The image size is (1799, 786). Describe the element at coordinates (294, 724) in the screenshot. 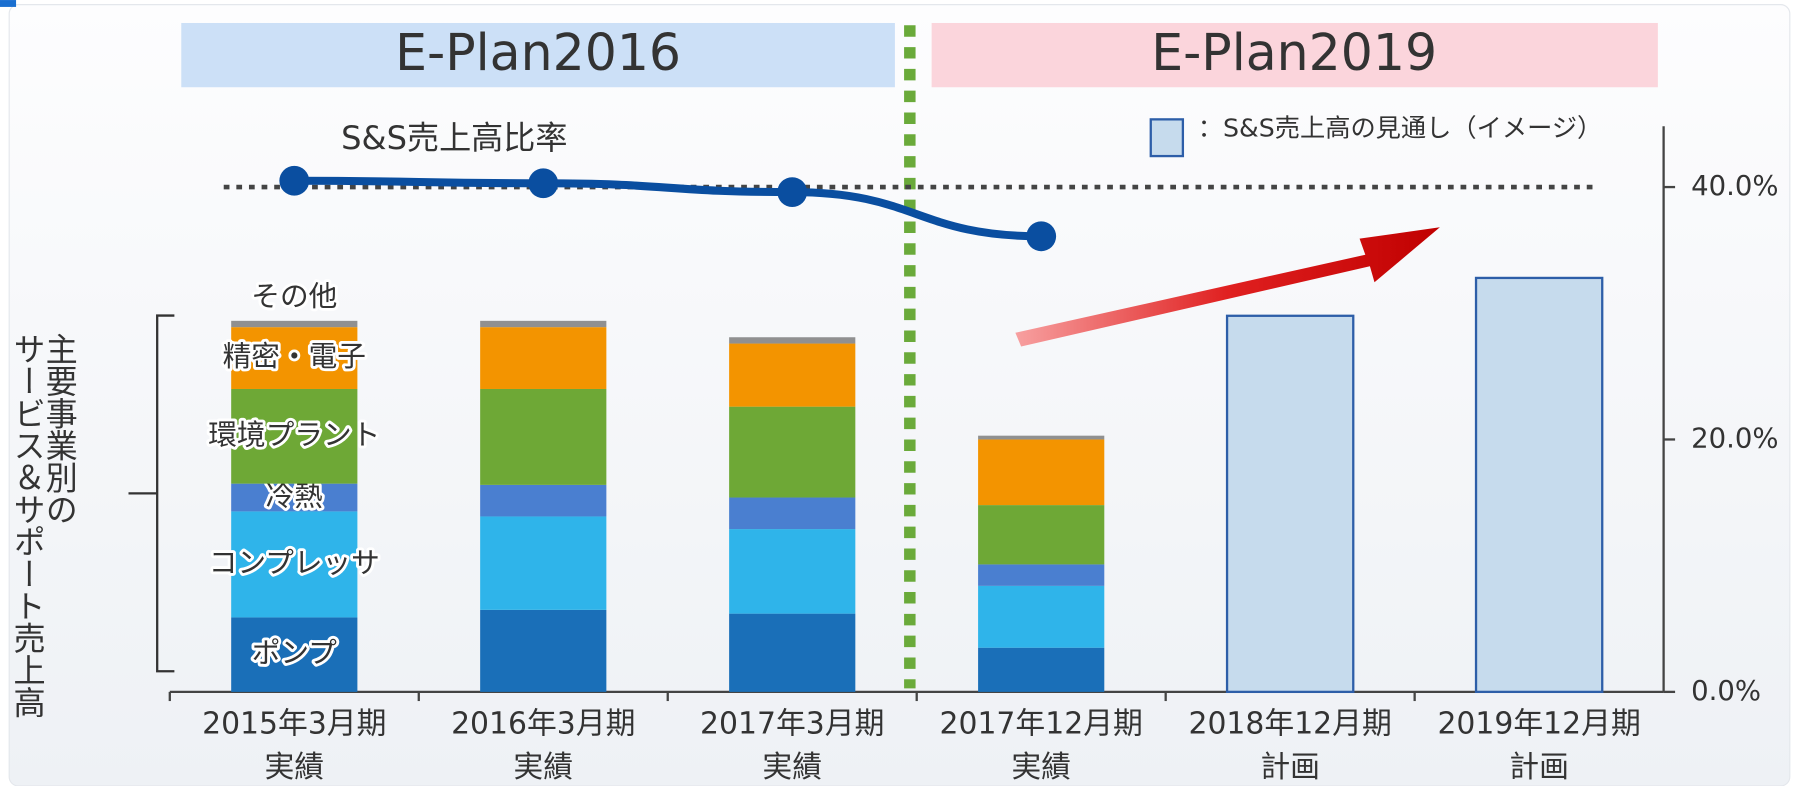

I see `x-tick-label: 2015年3月期` at that location.